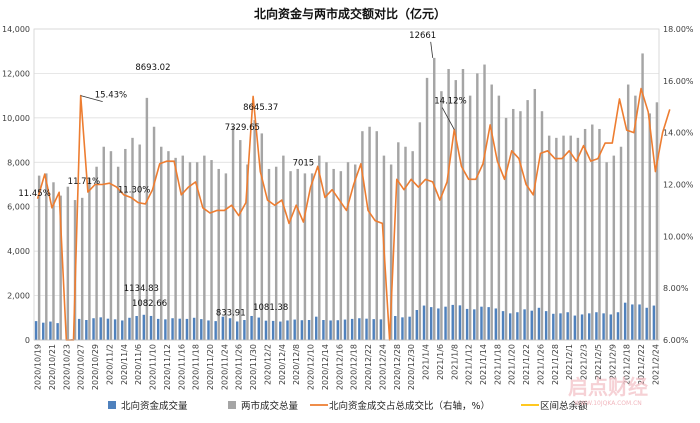 The image size is (700, 423). What do you see at coordinates (678, 185) in the screenshot?
I see `y-right-tick-label: 12.00%` at bounding box center [678, 185].